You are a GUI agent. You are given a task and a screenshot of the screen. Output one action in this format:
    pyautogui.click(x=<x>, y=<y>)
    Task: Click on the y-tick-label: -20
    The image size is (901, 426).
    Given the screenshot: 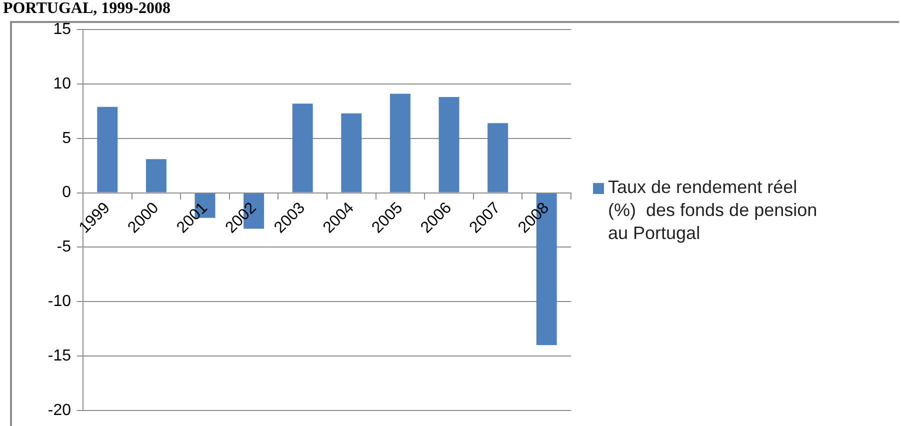 What is the action you would take?
    pyautogui.click(x=60, y=410)
    